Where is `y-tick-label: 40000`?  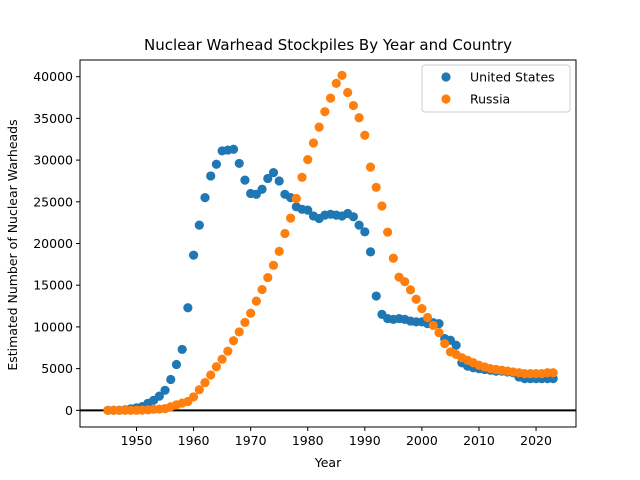
y-tick-label: 40000 is located at coordinates (53, 76).